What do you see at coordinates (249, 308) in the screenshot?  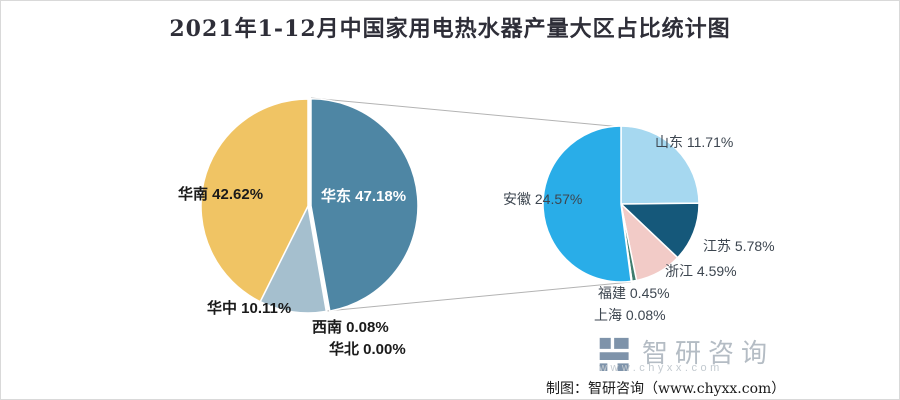 I see `main-label-huazhong: 华中 10.11%` at bounding box center [249, 308].